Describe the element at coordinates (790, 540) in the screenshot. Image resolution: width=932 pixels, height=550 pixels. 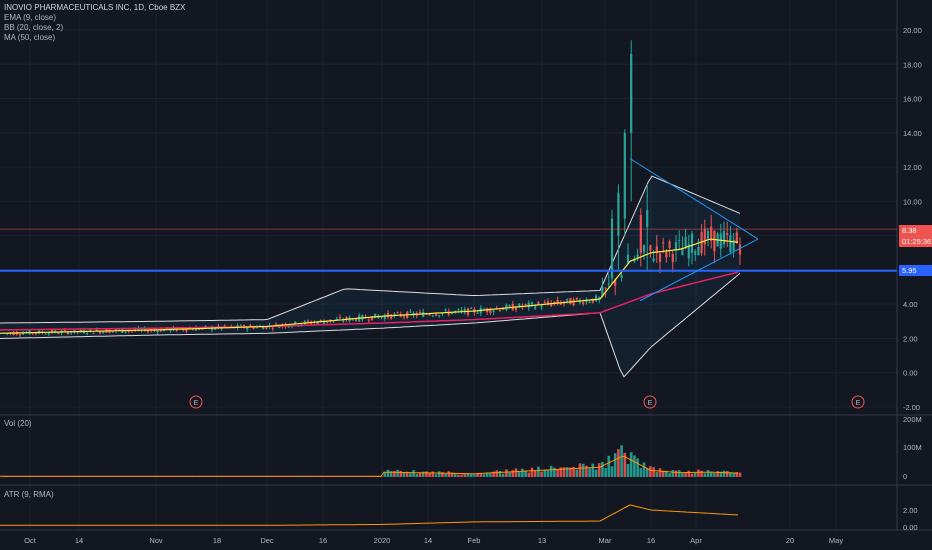
I see `time-tick-label: 20` at that location.